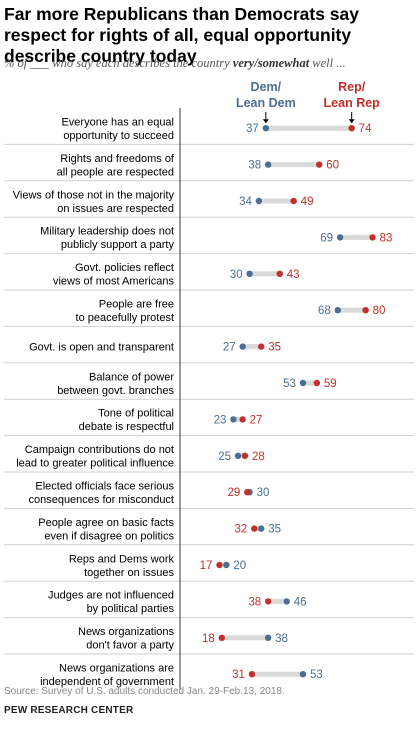 This screenshot has height=734, width=420. I want to click on rep-value-label: 32, so click(240, 530).